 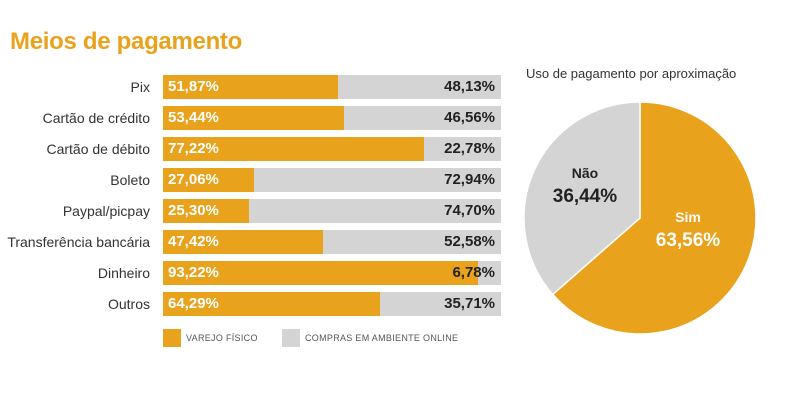 What do you see at coordinates (631, 73) in the screenshot?
I see `pie-chart-title: Uso de pagamento por aproximação` at bounding box center [631, 73].